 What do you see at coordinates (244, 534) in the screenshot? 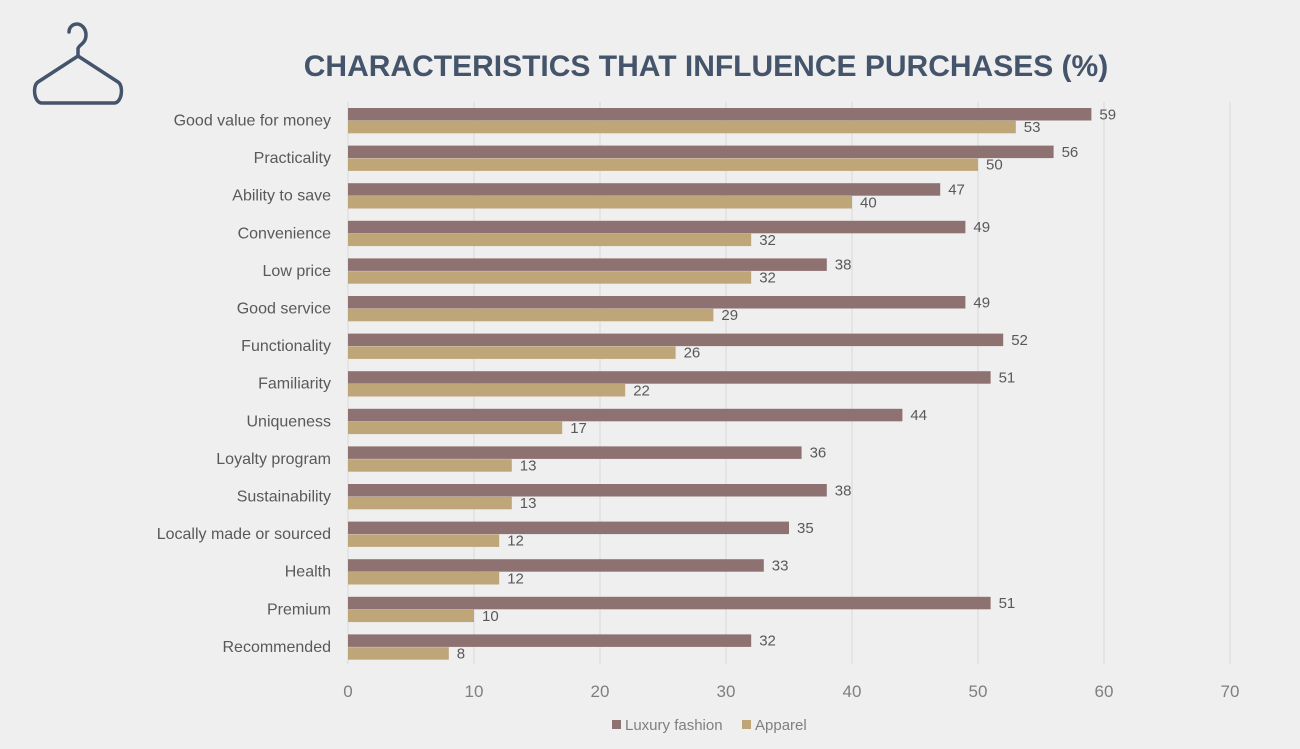
I see `category-label: Locally made or sourced` at bounding box center [244, 534].